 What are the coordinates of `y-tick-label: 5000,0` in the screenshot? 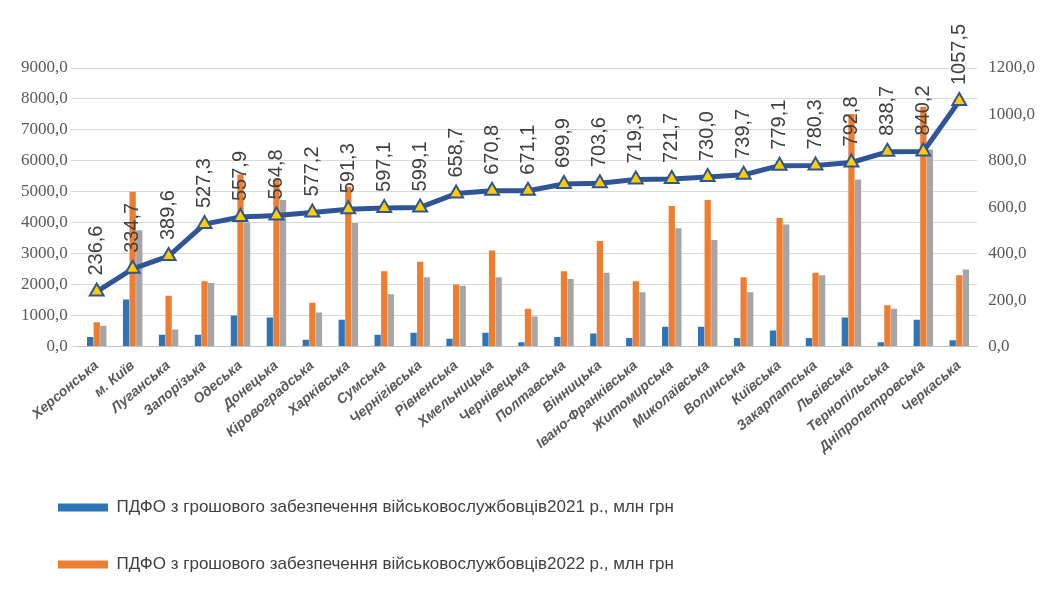 It's located at (44, 191).